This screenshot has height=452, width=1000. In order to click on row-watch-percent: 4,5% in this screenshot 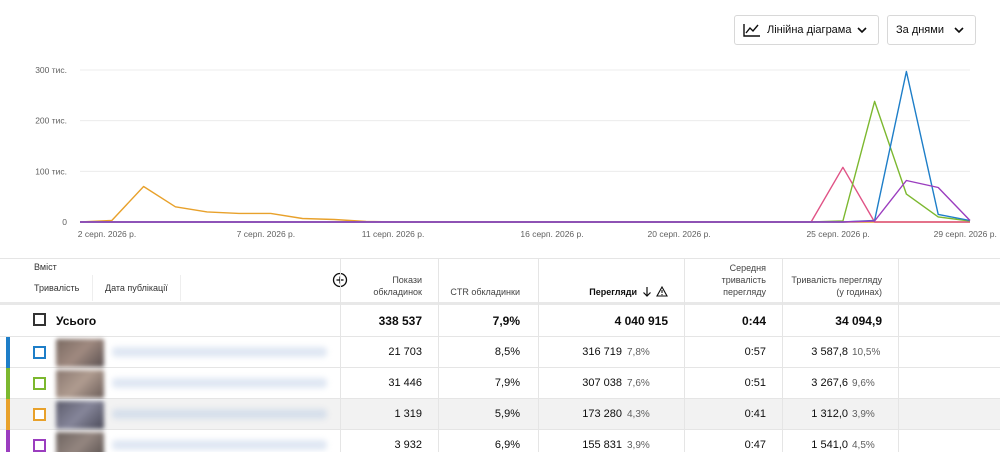, I will do `click(863, 445)`.